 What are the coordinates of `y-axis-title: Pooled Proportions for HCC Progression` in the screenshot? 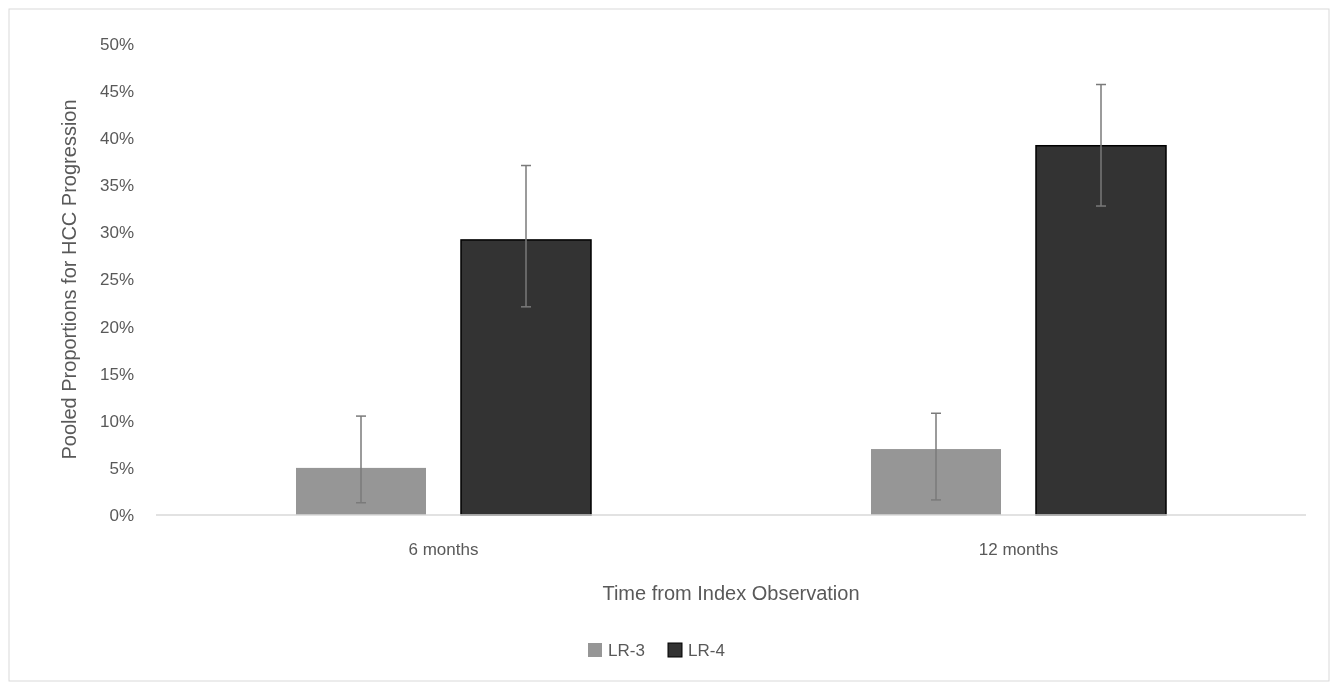 It's located at (69, 279).